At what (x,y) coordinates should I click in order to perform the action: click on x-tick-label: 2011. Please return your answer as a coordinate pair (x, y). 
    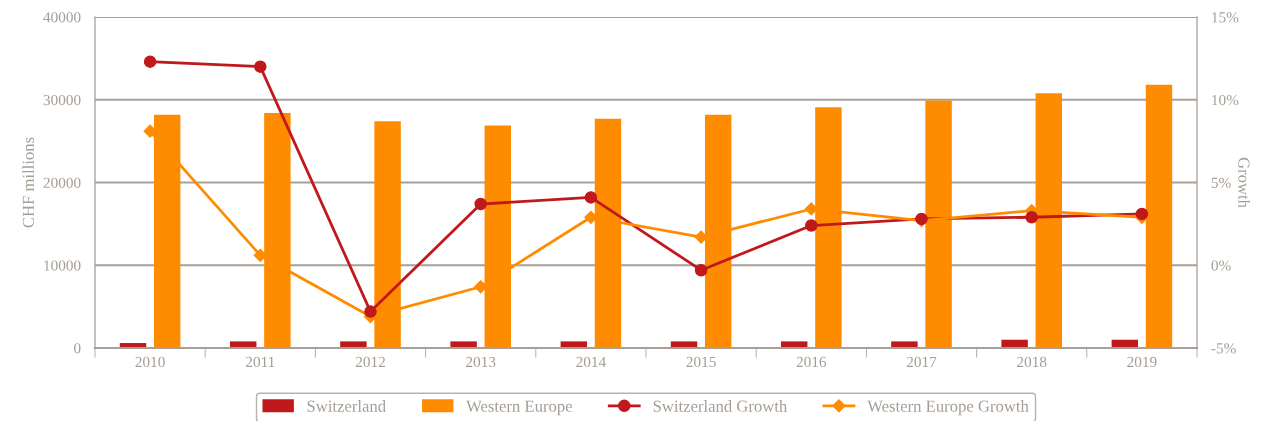
    Looking at the image, I should click on (260, 362).